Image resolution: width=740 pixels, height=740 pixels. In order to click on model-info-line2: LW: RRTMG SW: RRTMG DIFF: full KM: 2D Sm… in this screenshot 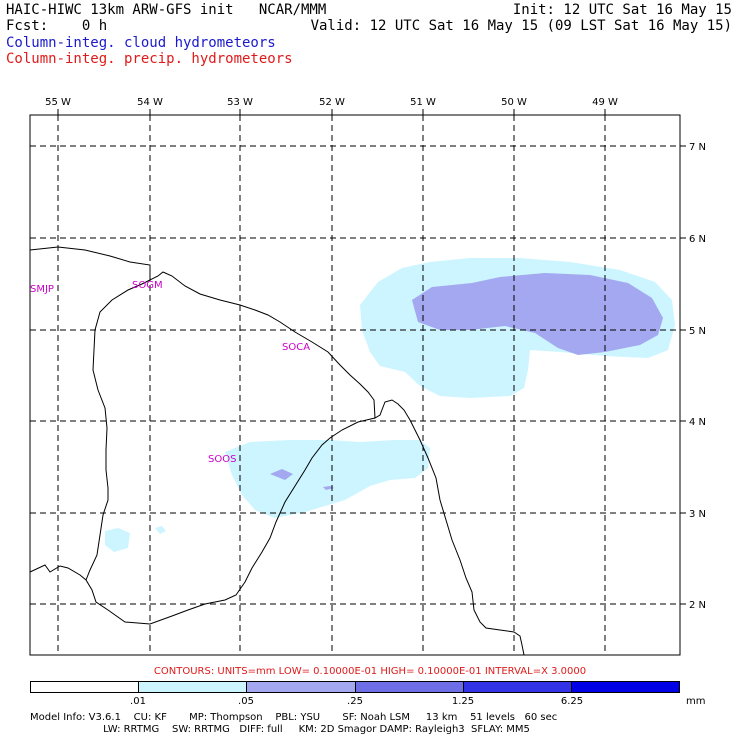, I will do `click(280, 729)`.